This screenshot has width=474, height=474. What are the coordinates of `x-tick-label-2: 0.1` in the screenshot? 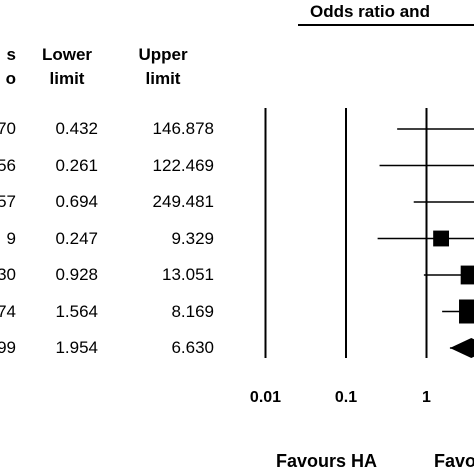 It's located at (346, 397).